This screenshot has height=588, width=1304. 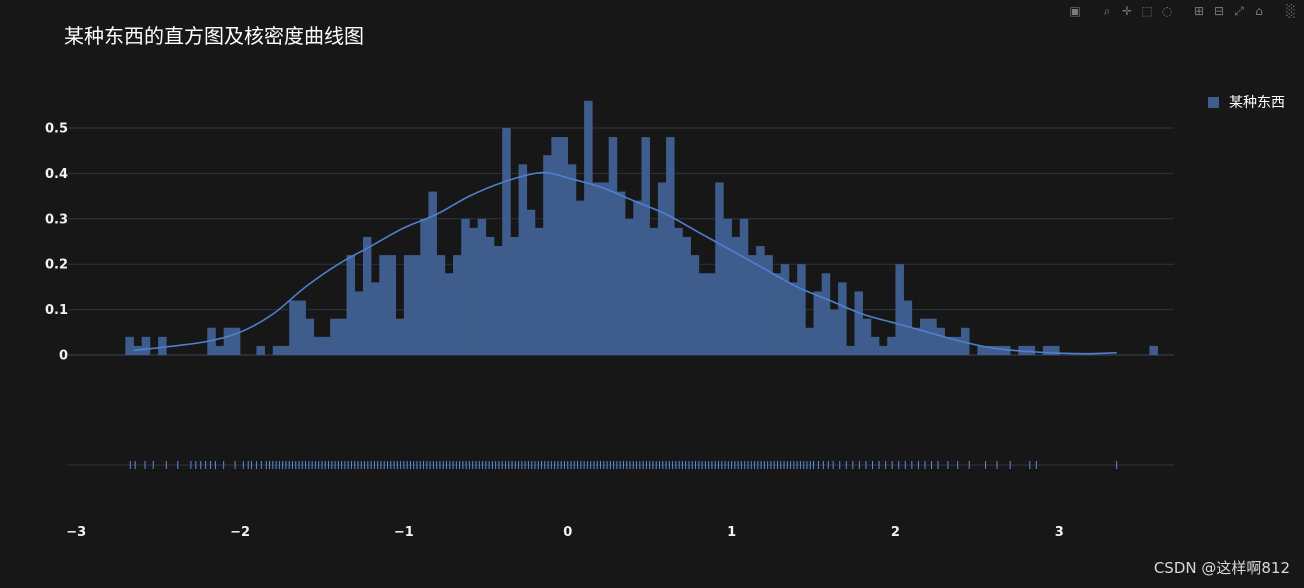 What do you see at coordinates (1075, 11) in the screenshot?
I see `camera-icon: ▣` at bounding box center [1075, 11].